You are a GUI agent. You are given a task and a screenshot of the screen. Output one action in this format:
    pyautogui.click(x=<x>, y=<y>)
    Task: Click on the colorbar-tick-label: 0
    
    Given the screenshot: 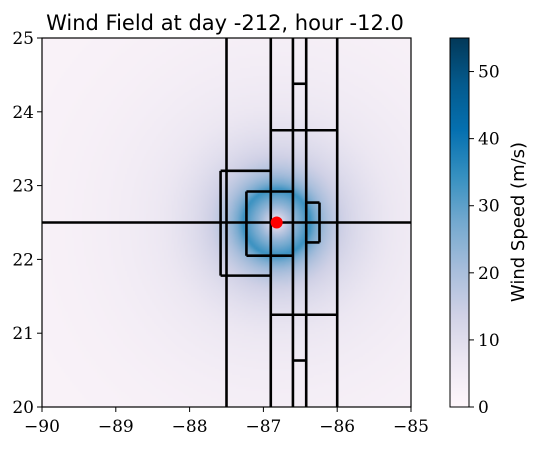 What is the action you would take?
    pyautogui.click(x=483, y=408)
    